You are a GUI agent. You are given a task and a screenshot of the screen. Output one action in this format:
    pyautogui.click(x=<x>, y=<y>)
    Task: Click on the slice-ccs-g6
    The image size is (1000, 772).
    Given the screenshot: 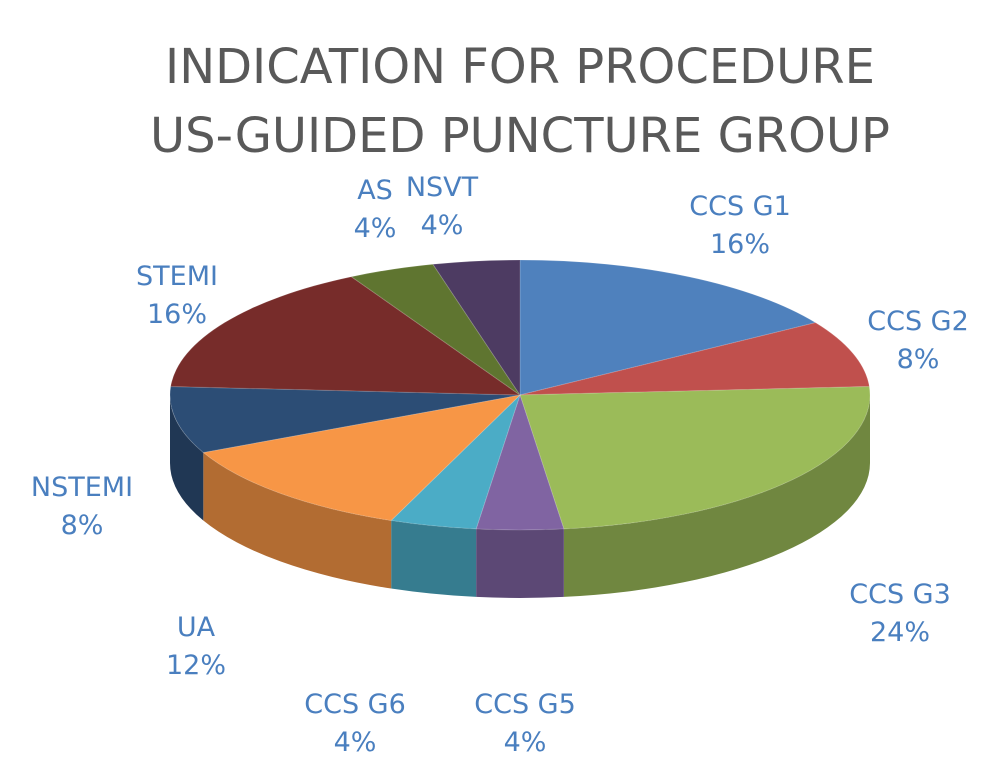 What is the action you would take?
    pyautogui.click(x=455, y=462)
    